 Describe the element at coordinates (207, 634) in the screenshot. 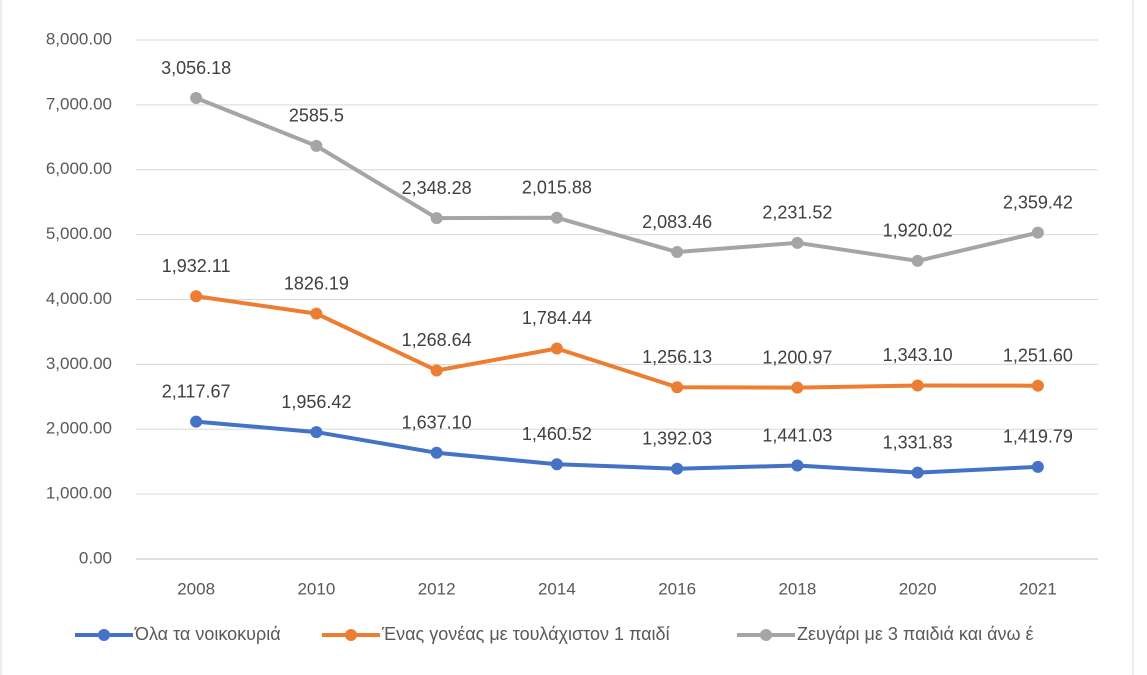

I see `legend-label: Όλα τα νοικοκυριά` at that location.